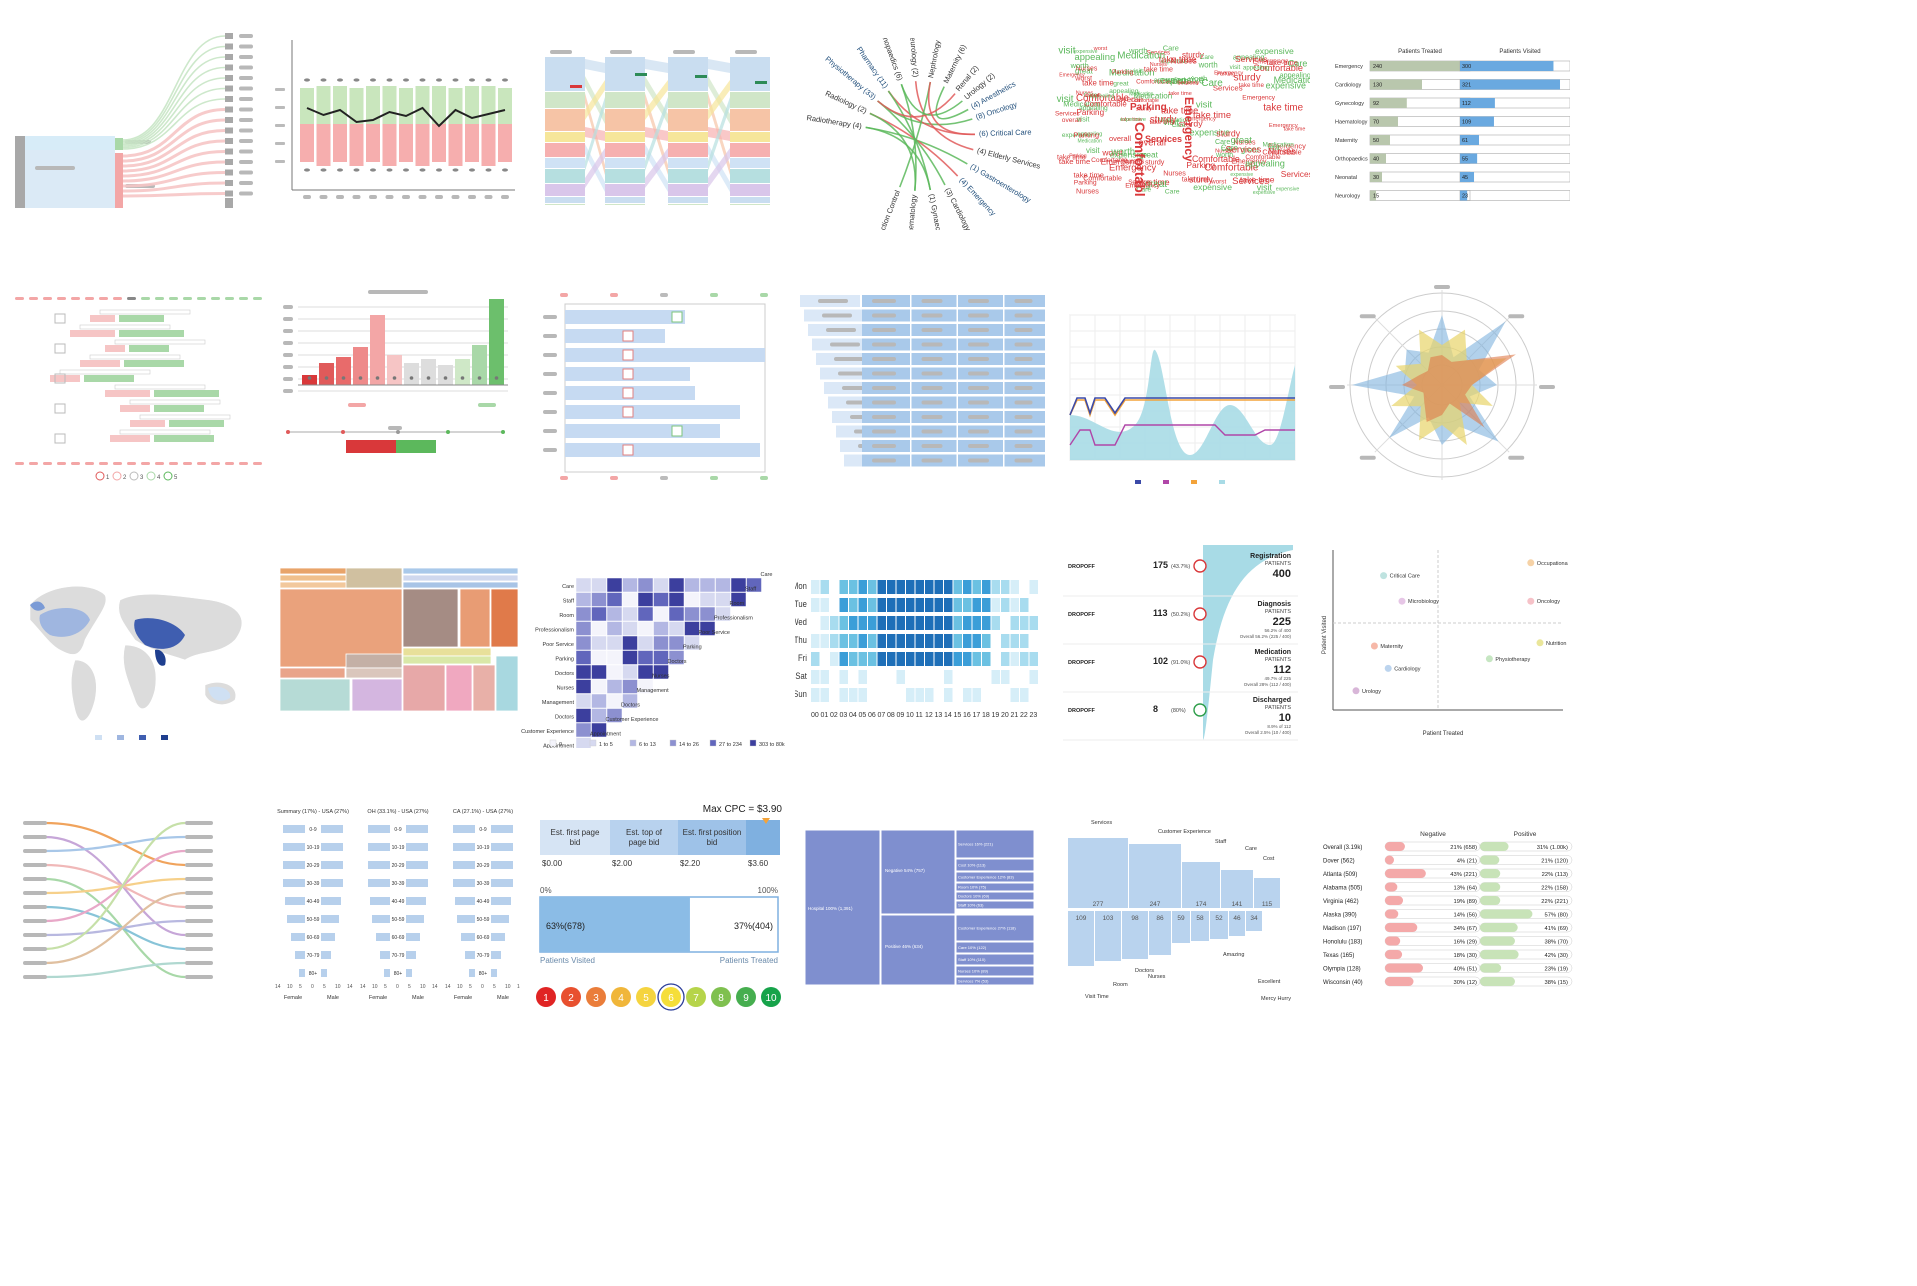  What do you see at coordinates (1497, 981) in the screenshot?
I see `positive-bar` at bounding box center [1497, 981].